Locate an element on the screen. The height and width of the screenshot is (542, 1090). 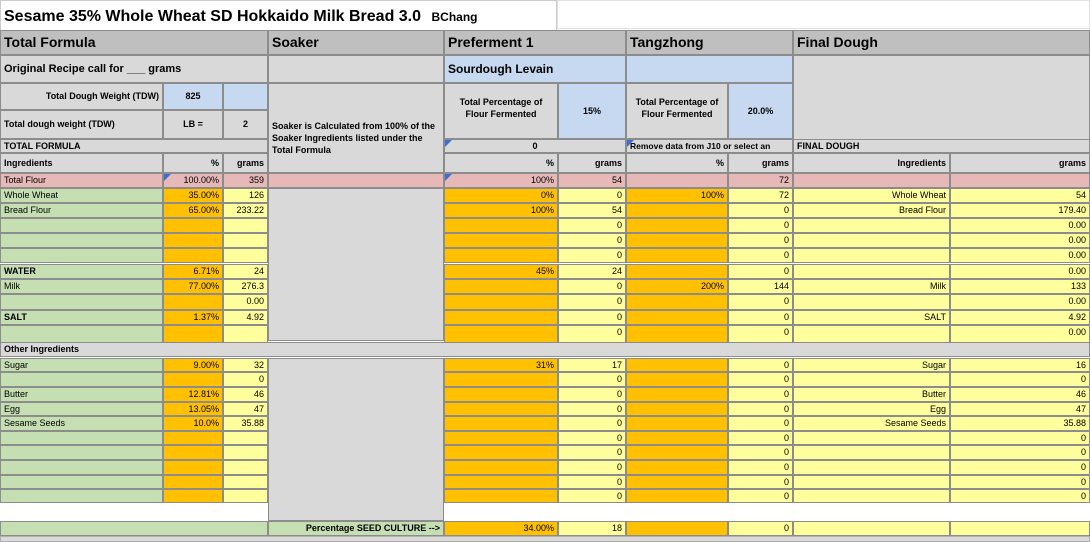
ingredient-pct: 65.00% is located at coordinates (193, 210).